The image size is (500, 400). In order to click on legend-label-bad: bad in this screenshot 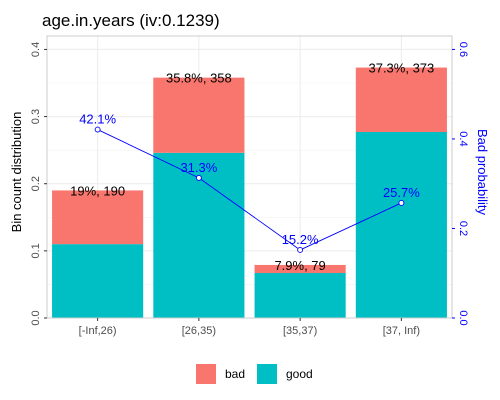, I will do `click(235, 374)`.